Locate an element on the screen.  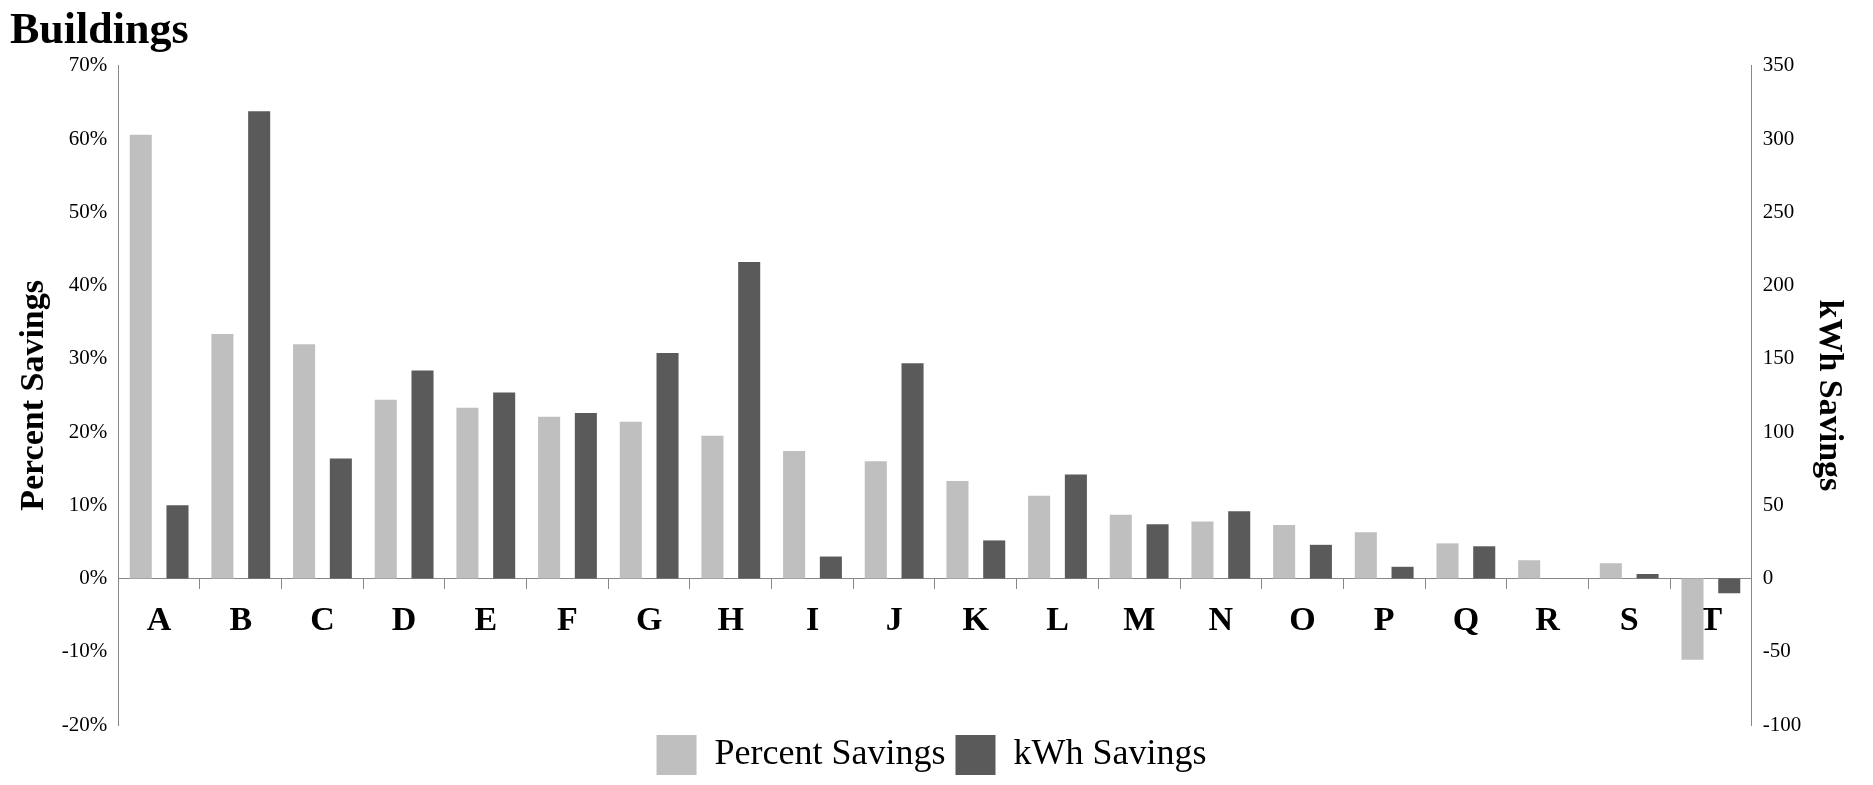
y-tick-label: 10% is located at coordinates (88, 503).